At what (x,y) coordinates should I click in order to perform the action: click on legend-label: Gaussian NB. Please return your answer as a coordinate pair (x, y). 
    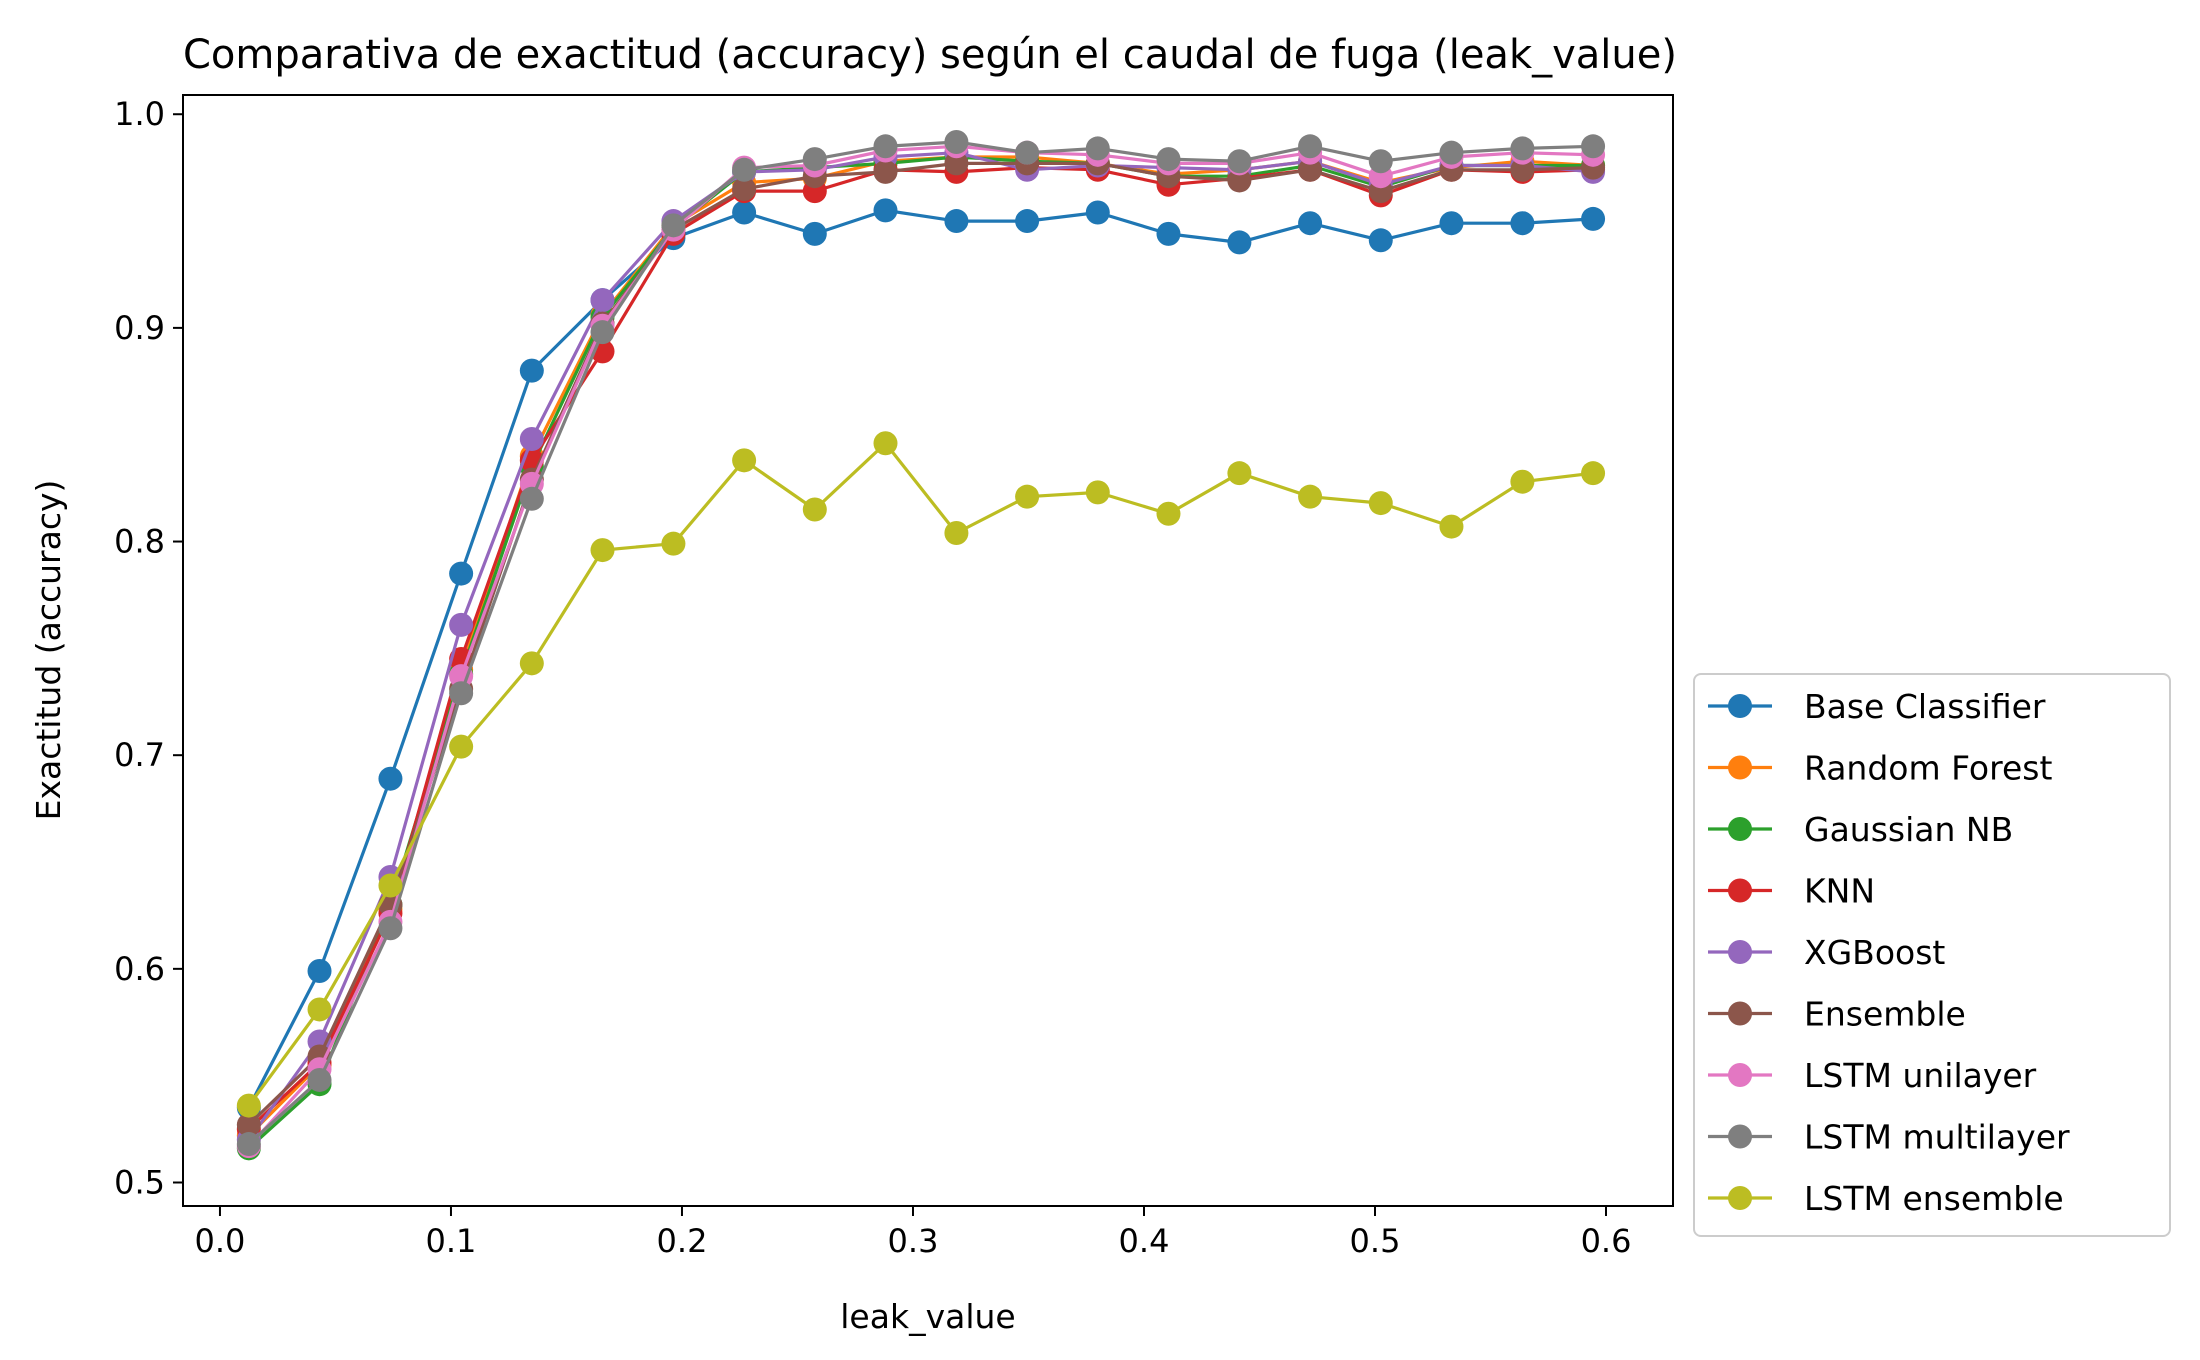
    Looking at the image, I should click on (1908, 829).